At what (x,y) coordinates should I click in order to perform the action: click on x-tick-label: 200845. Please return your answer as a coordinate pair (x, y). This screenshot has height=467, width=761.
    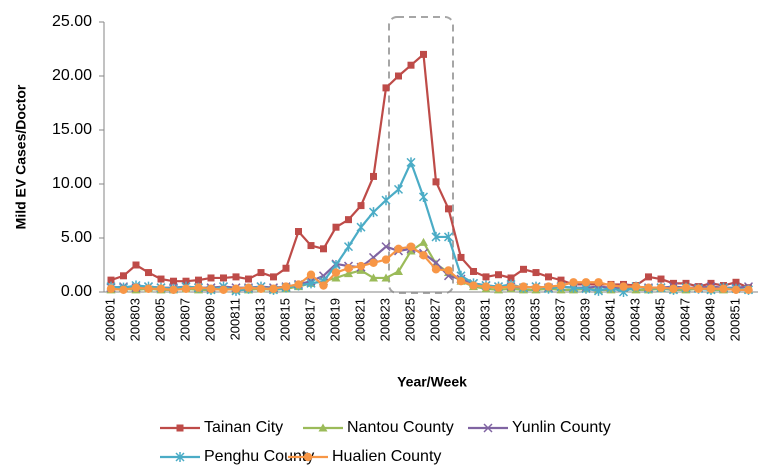
    Looking at the image, I should click on (659, 319).